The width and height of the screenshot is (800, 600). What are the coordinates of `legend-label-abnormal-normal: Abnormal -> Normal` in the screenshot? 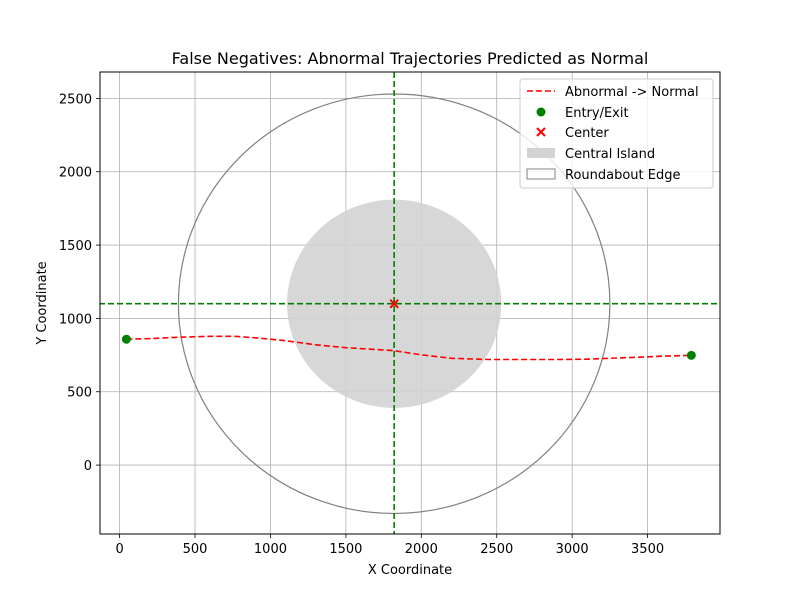 It's located at (632, 92).